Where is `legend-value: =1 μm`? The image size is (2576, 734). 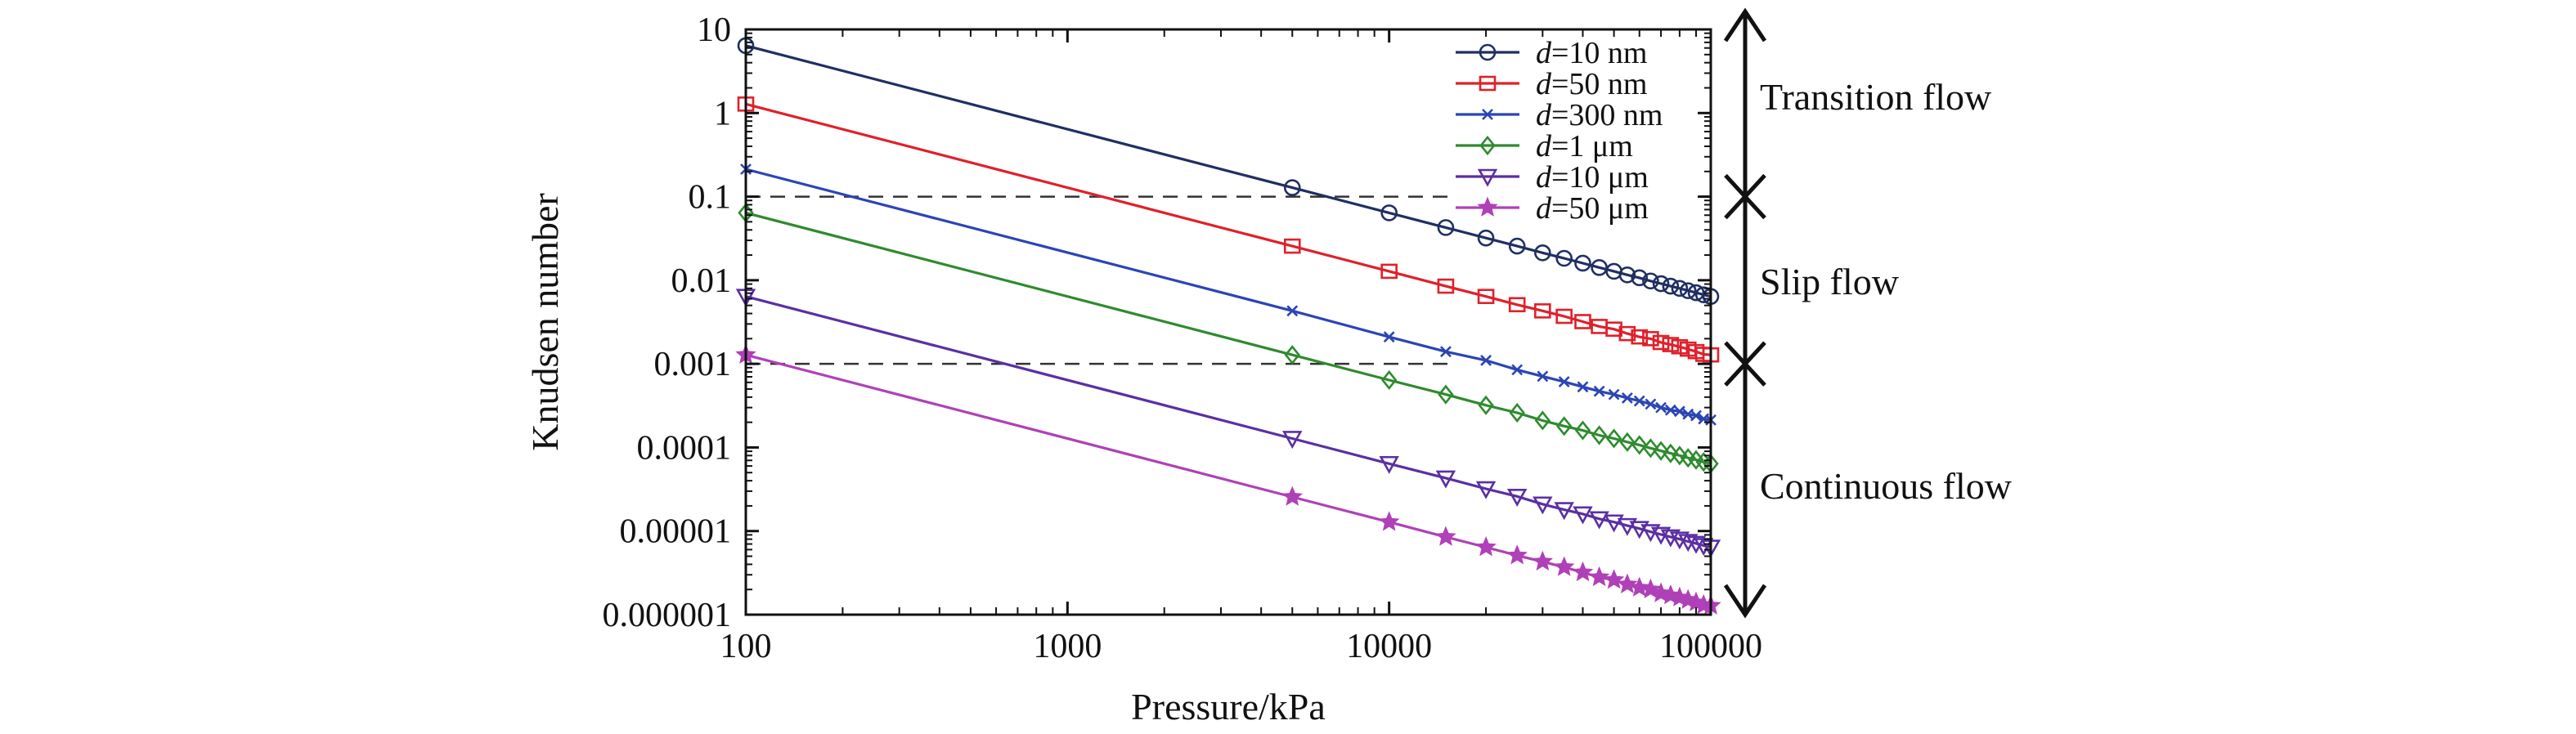
legend-value: =1 μm is located at coordinates (1592, 146).